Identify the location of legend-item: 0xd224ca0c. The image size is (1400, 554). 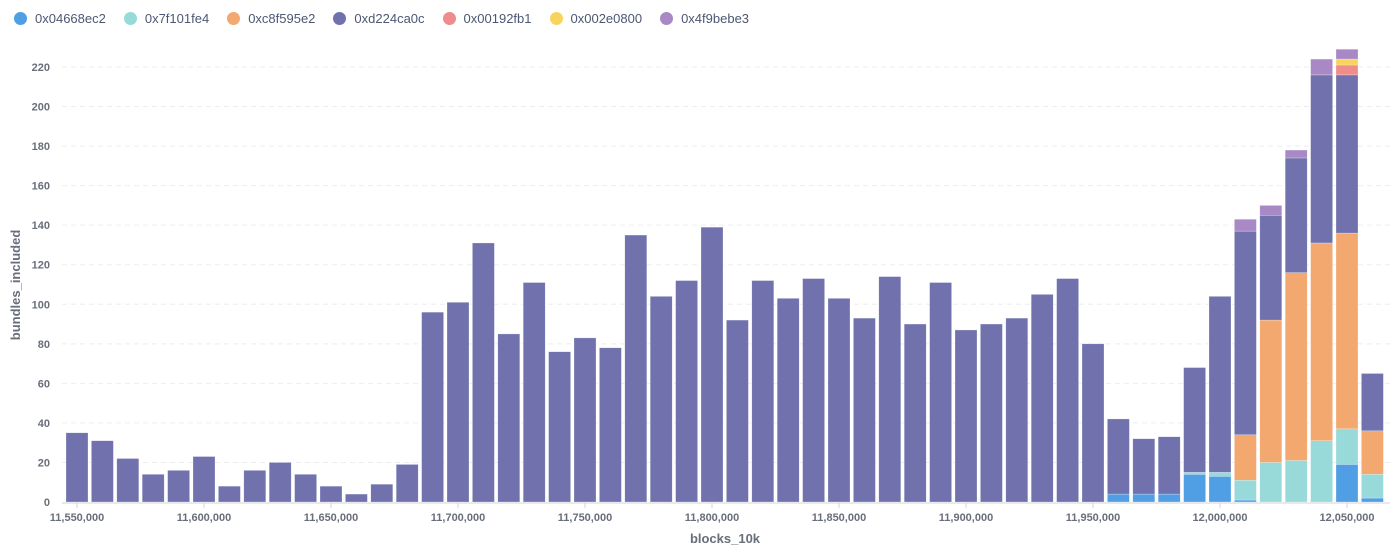
(379, 18).